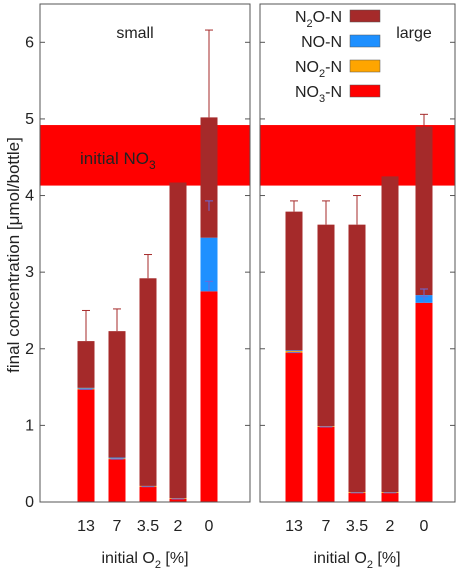  I want to click on legend-label-NO3: NO3-N, so click(318, 94).